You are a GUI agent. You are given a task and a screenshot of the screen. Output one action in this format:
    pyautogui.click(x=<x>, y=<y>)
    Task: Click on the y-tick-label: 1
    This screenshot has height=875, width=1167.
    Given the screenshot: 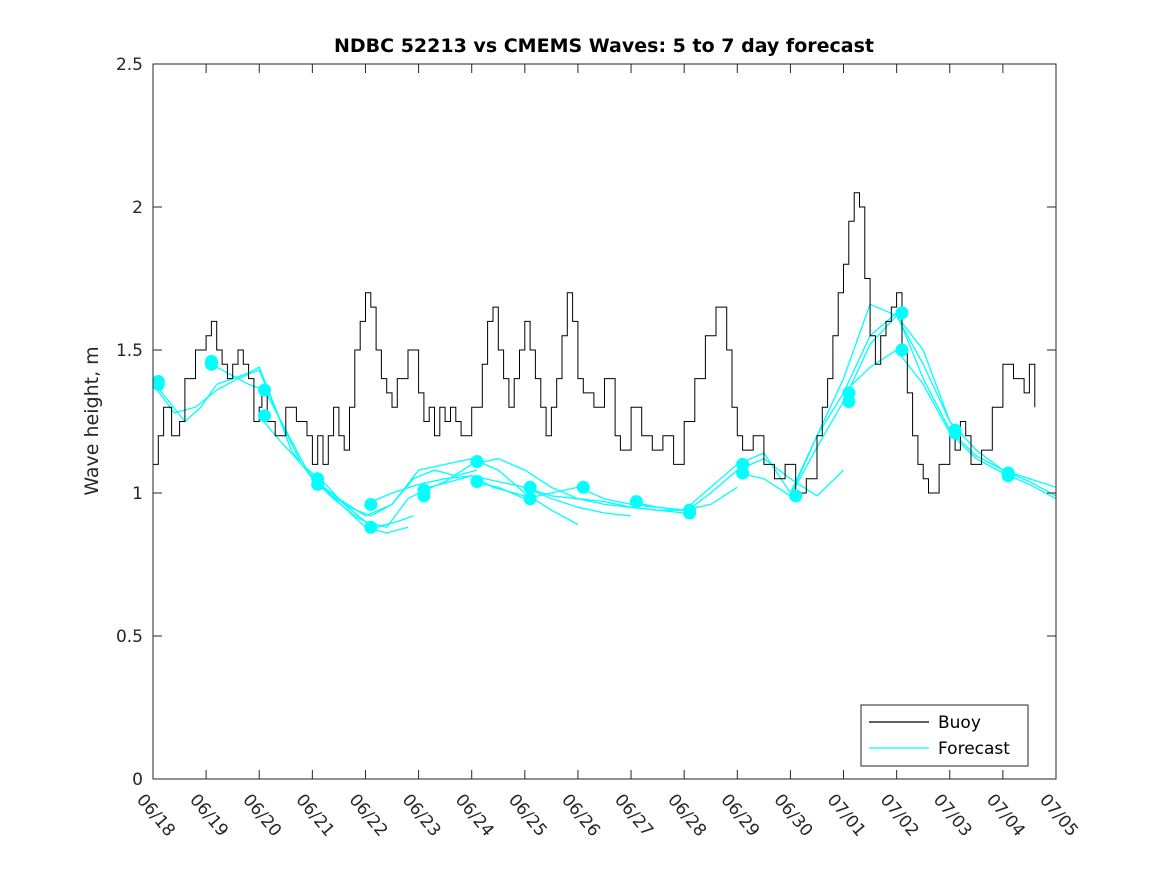 What is the action you would take?
    pyautogui.click(x=137, y=494)
    